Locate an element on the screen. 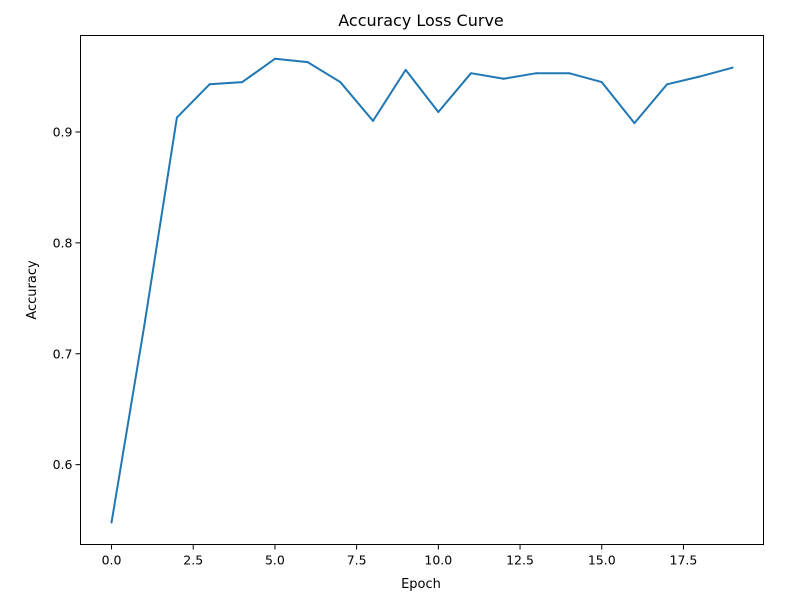 This screenshot has height=606, width=787. y-axis: 0.6 0.7 0.8 0.9 is located at coordinates (67, 298).